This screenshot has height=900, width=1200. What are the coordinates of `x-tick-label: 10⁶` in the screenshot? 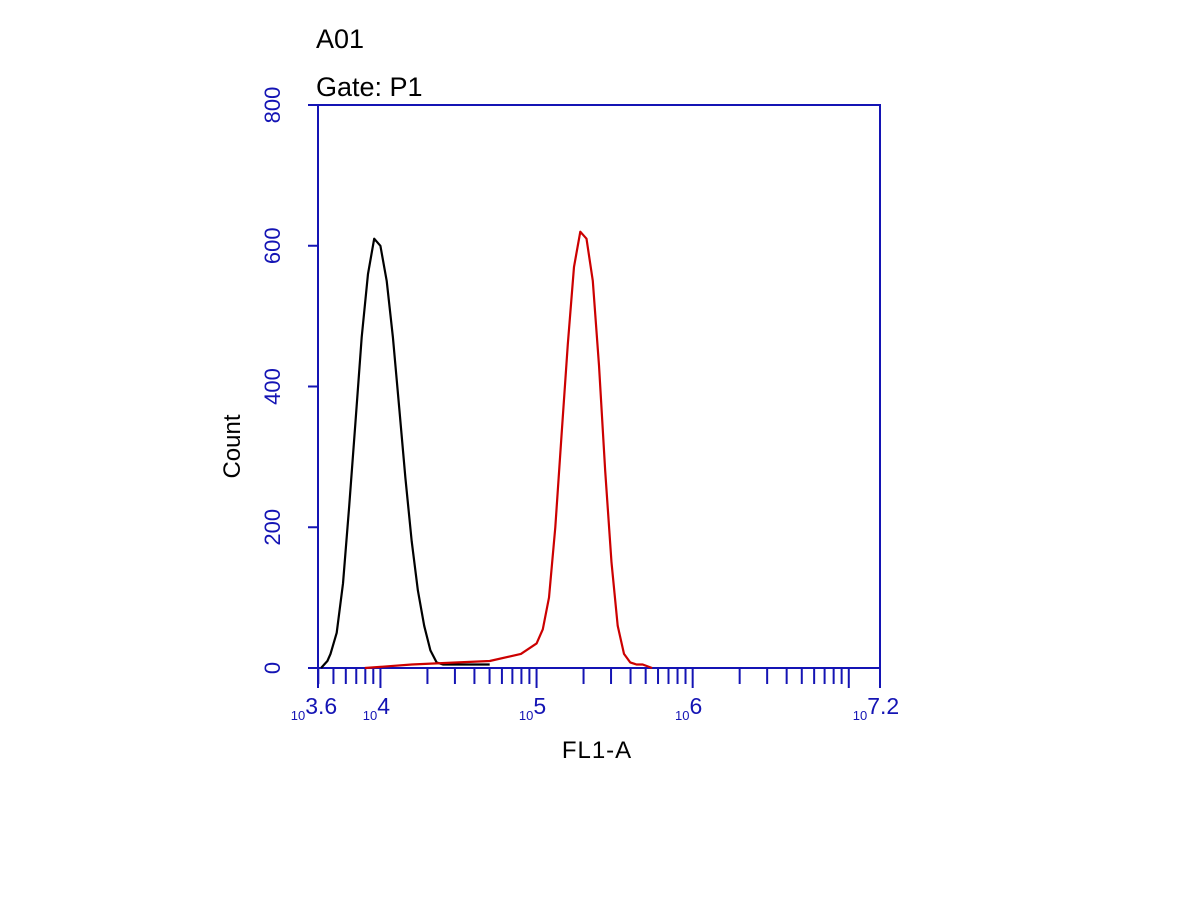 It's located at (688, 708).